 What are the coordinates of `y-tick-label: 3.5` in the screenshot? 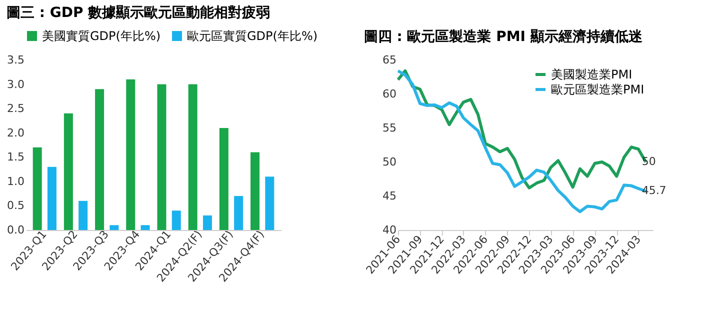 It's located at (15, 60).